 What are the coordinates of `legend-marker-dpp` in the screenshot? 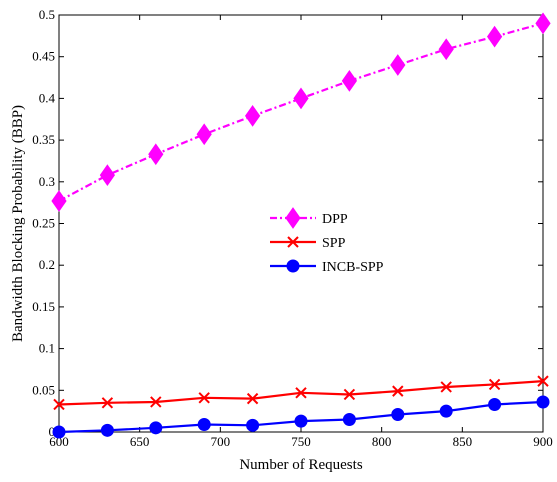 It's located at (293, 218).